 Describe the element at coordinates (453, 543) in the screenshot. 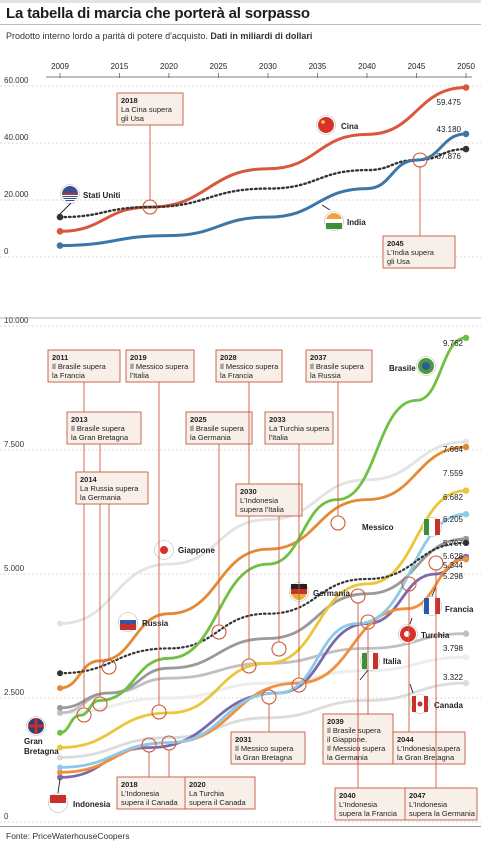

I see `end-value-label: 5.707` at that location.